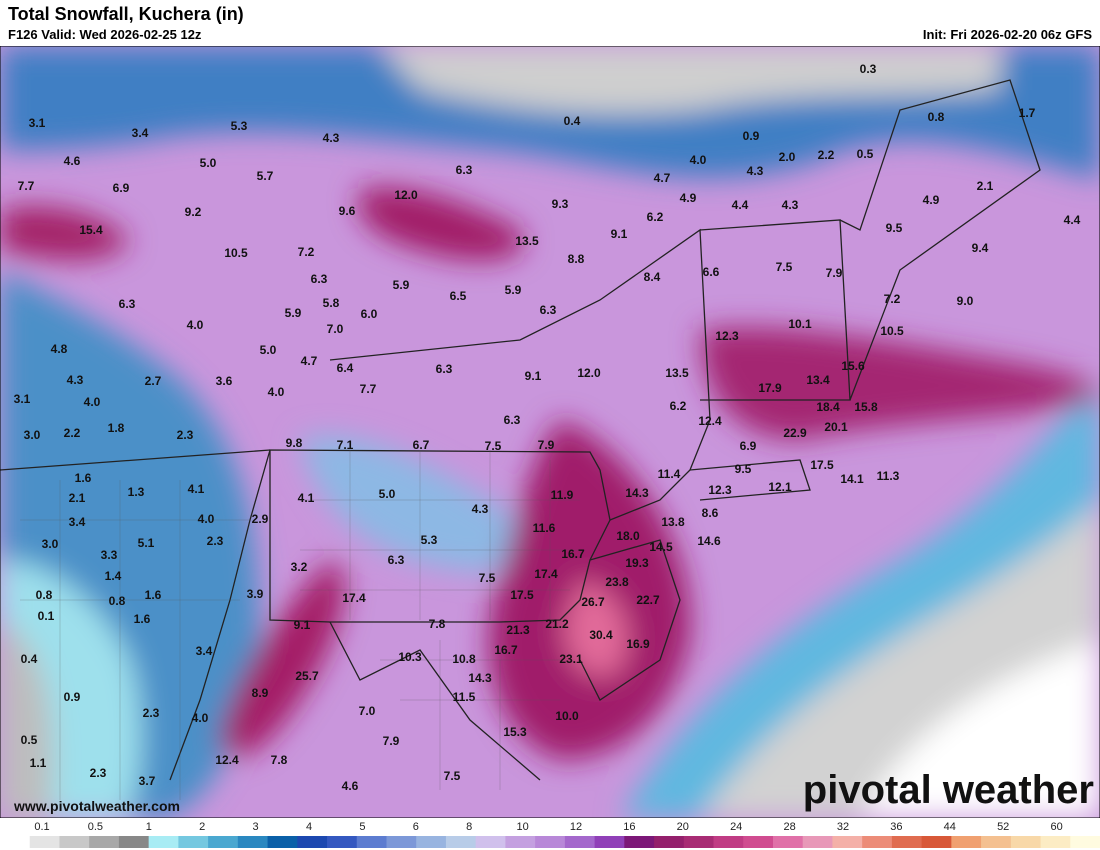 The height and width of the screenshot is (850, 1100). What do you see at coordinates (637, 563) in the screenshot?
I see `spot-value: 19.3` at bounding box center [637, 563].